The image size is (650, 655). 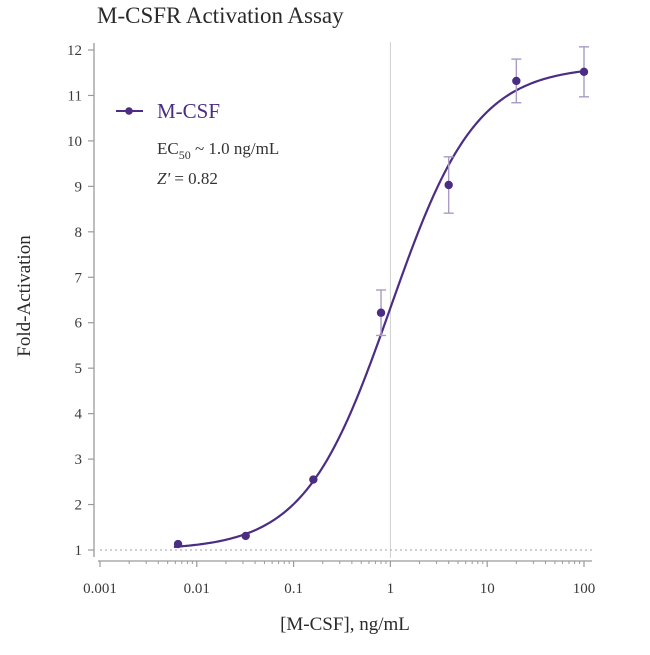 What do you see at coordinates (79, 324) in the screenshot?
I see `y-tick-label-6: 6` at bounding box center [79, 324].